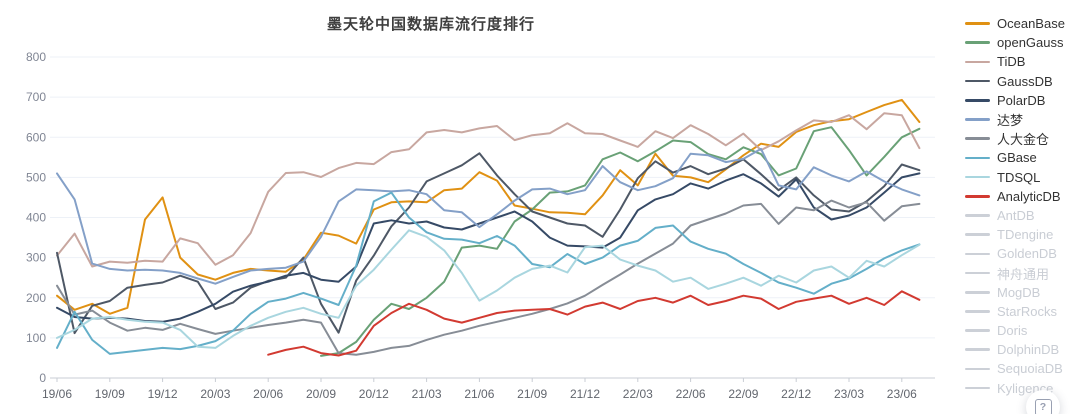  I want to click on x-axis-label: 19/06, so click(57, 394).